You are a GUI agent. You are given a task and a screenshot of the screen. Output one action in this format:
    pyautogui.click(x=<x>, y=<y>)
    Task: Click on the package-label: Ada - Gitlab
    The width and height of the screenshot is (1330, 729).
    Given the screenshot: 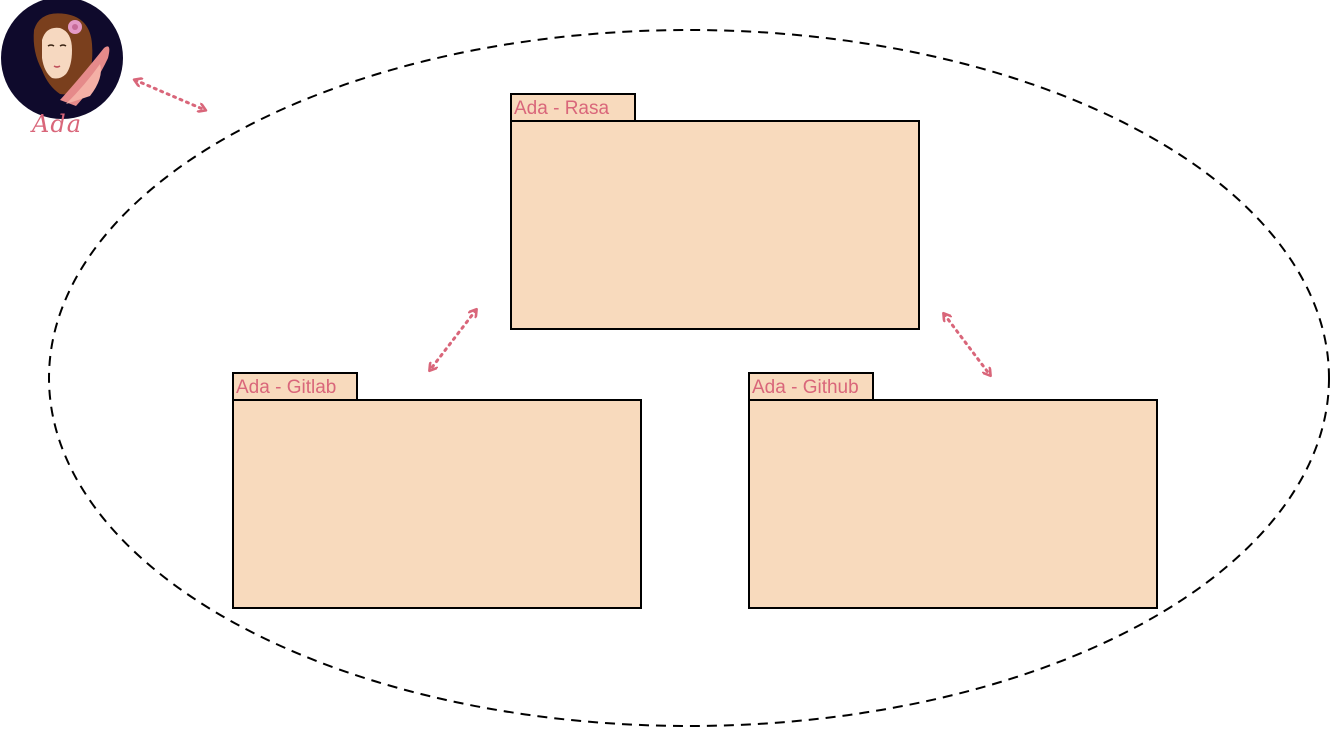 What is the action you would take?
    pyautogui.click(x=295, y=386)
    